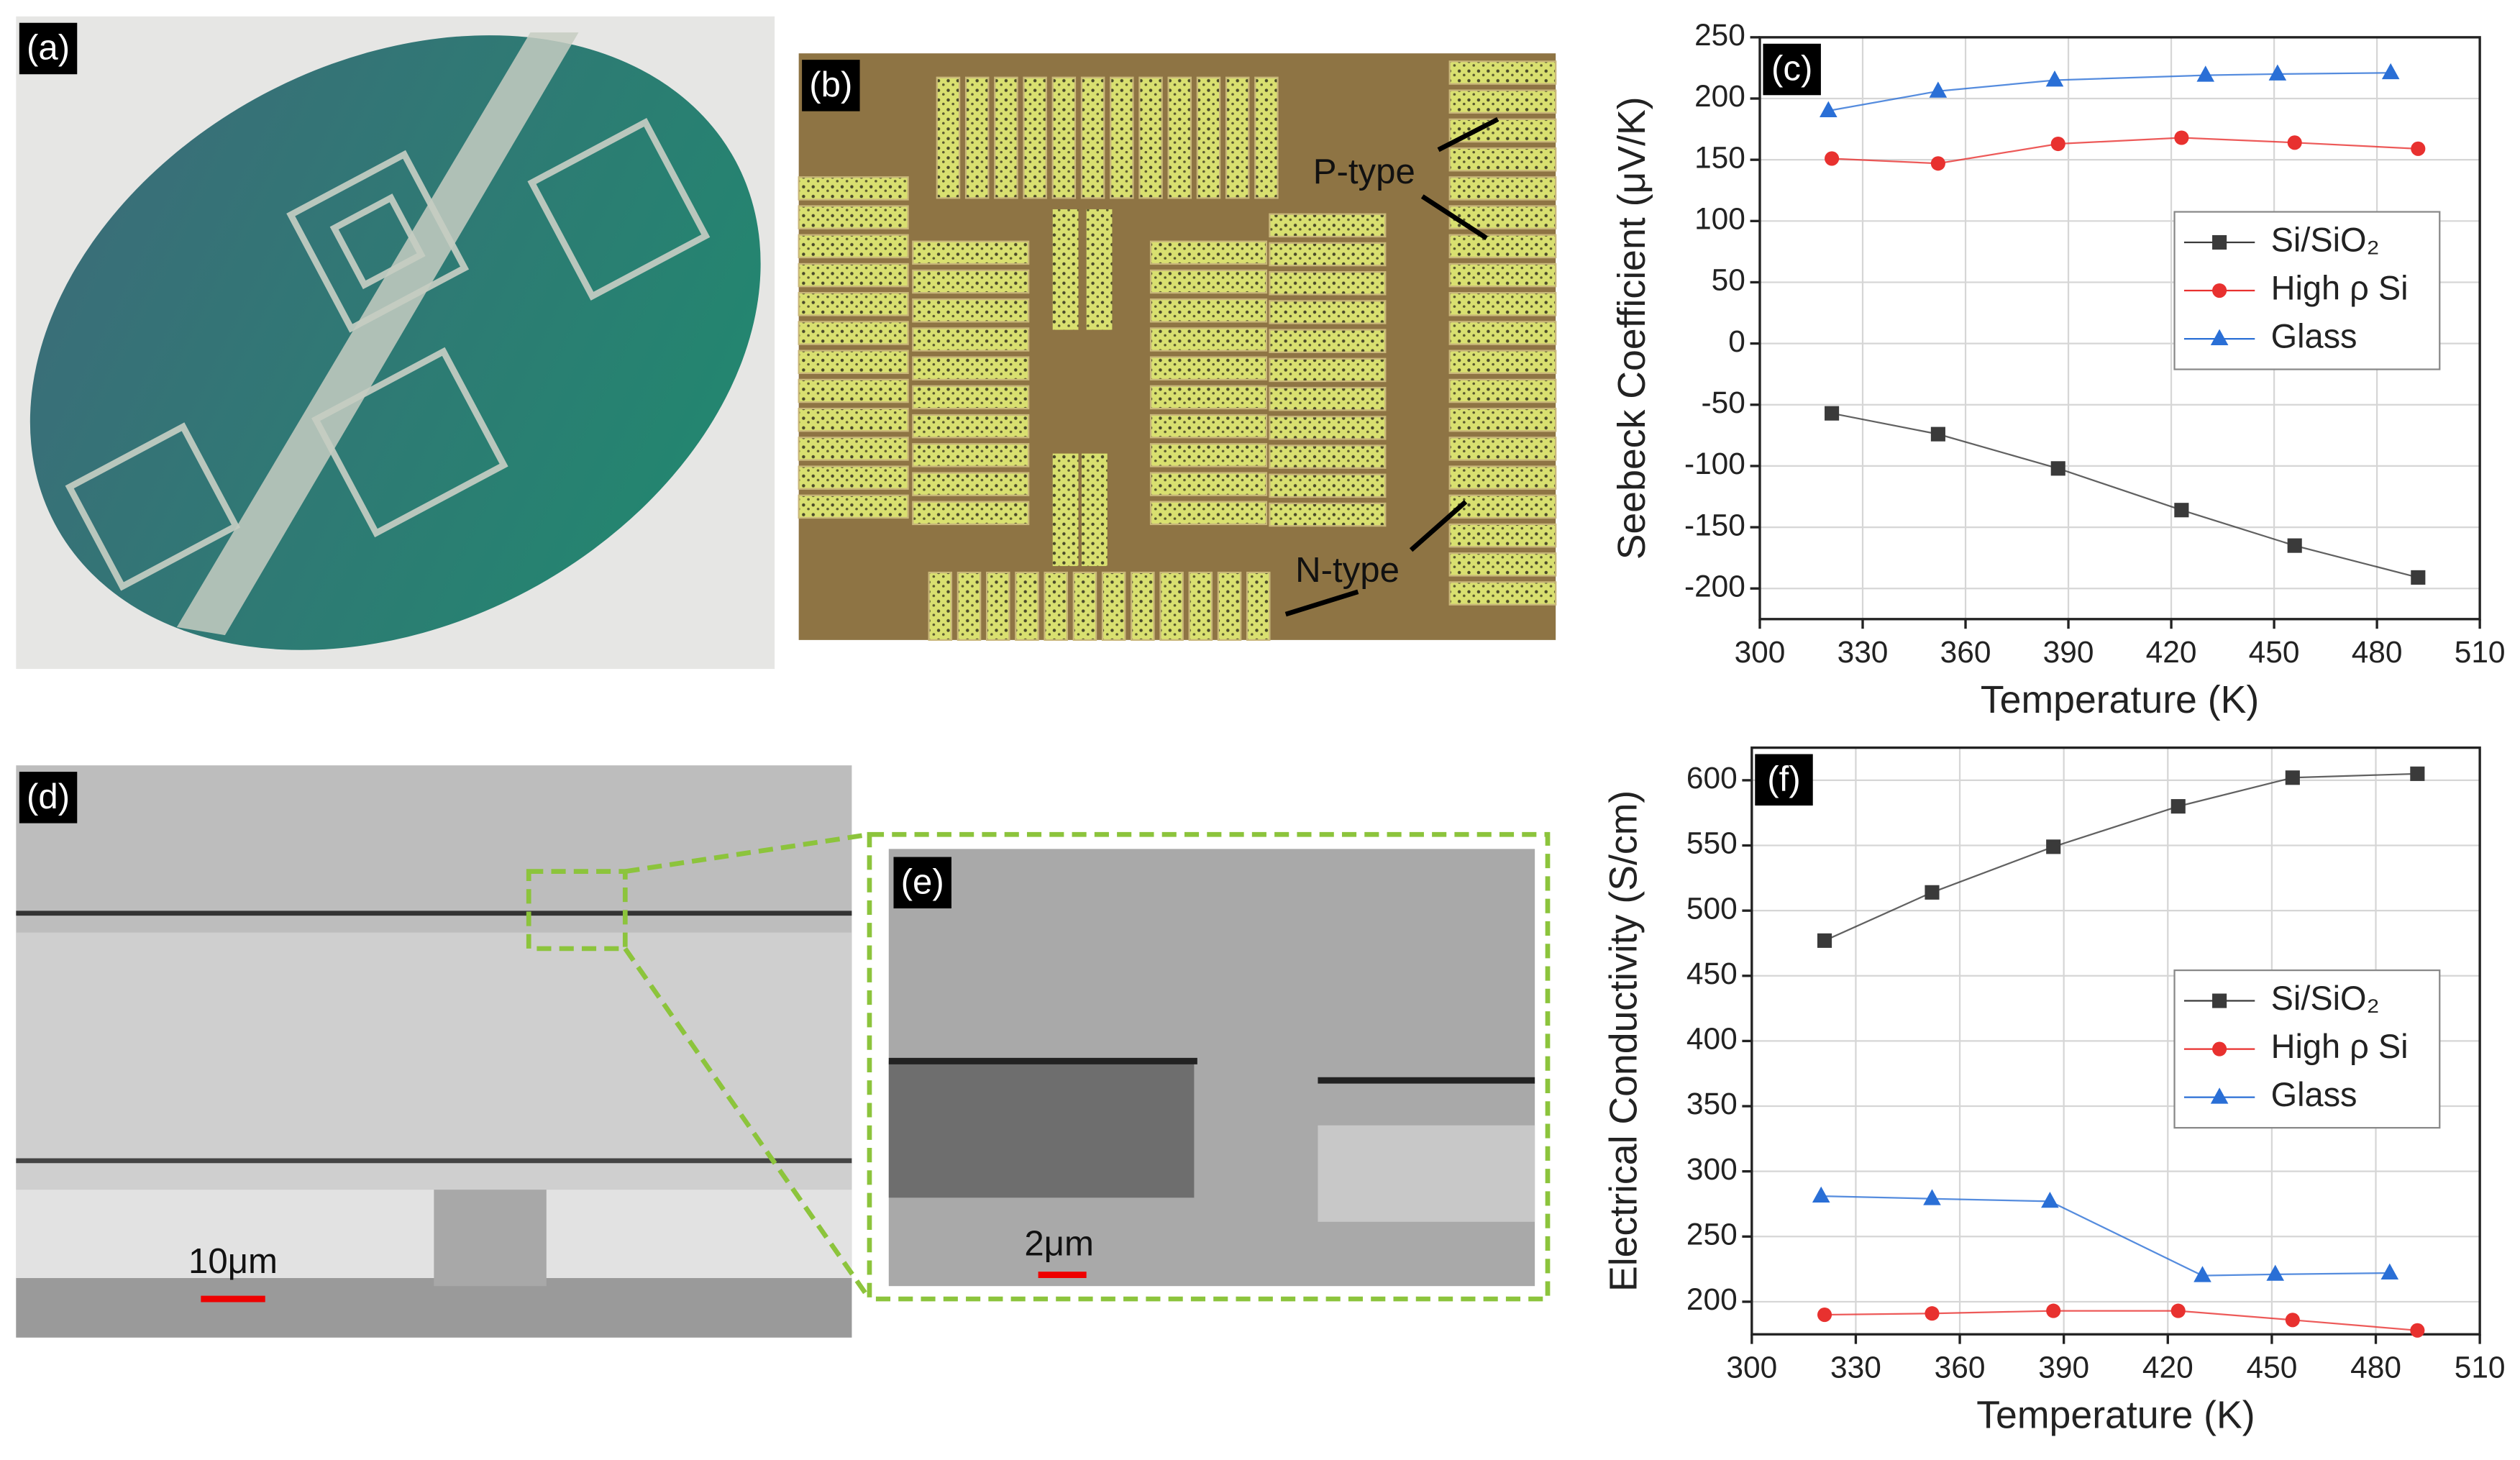  I want to click on x-tick-label: 450, so click(2271, 1367).